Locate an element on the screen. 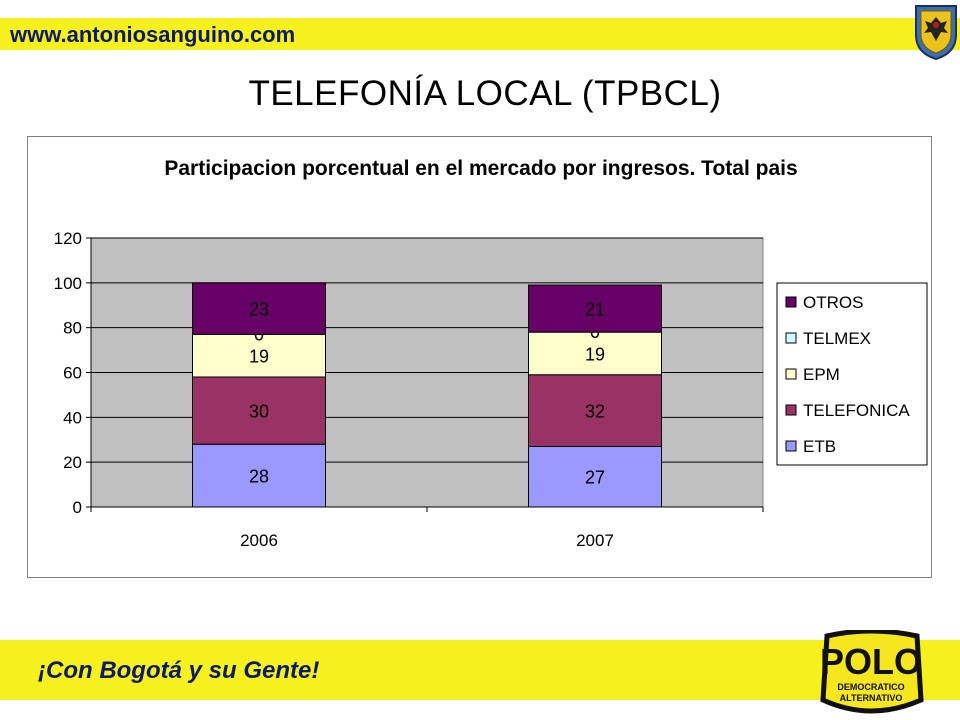  y-tick-label: 60 is located at coordinates (72, 373).